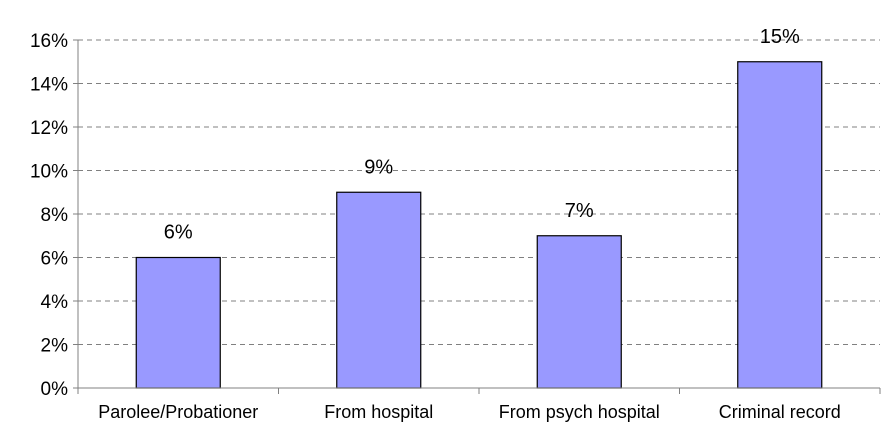 This screenshot has height=429, width=896. I want to click on x-tick-label: Parolee/Probationer, so click(178, 412).